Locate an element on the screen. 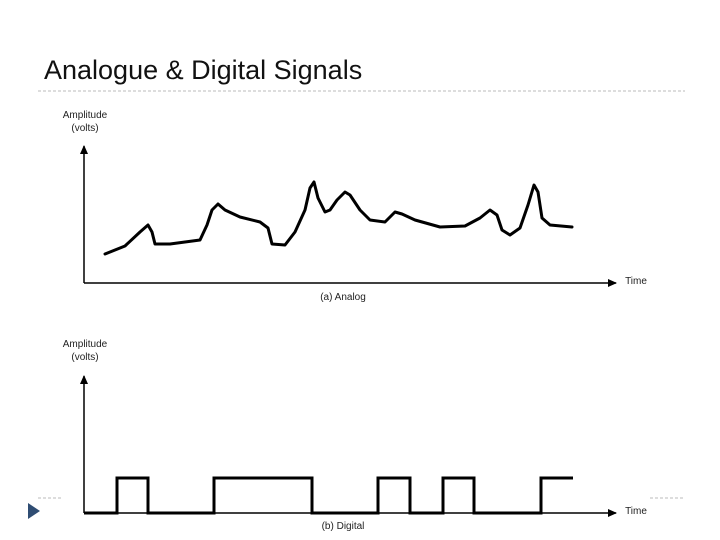 The width and height of the screenshot is (720, 540). caption: (a) Analog is located at coordinates (343, 297).